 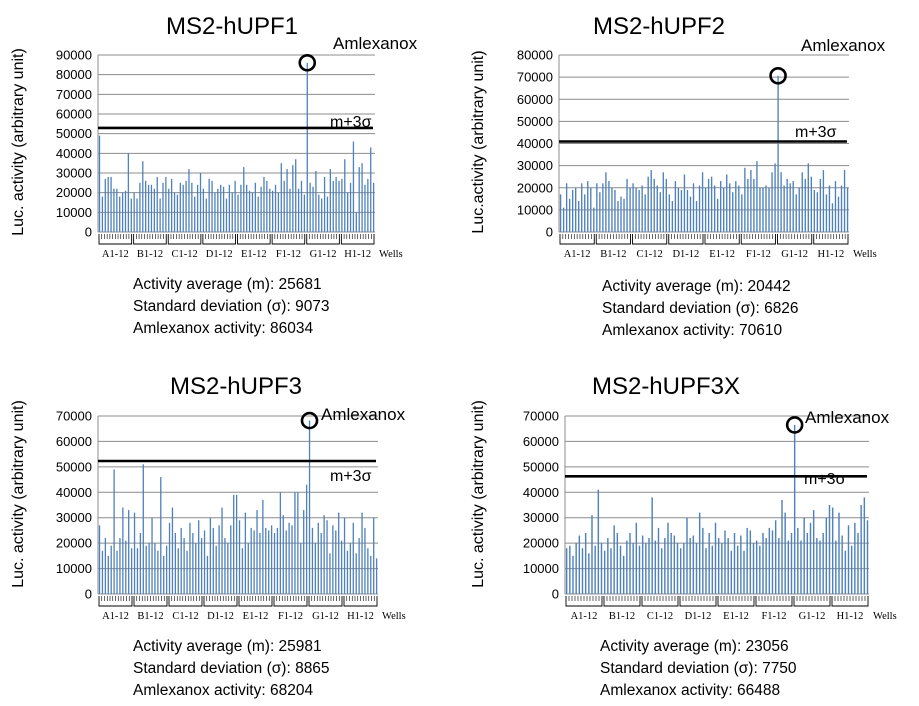 What do you see at coordinates (18, 142) in the screenshot?
I see `y-axis-label: Luc. activity (arbitrary unit)` at bounding box center [18, 142].